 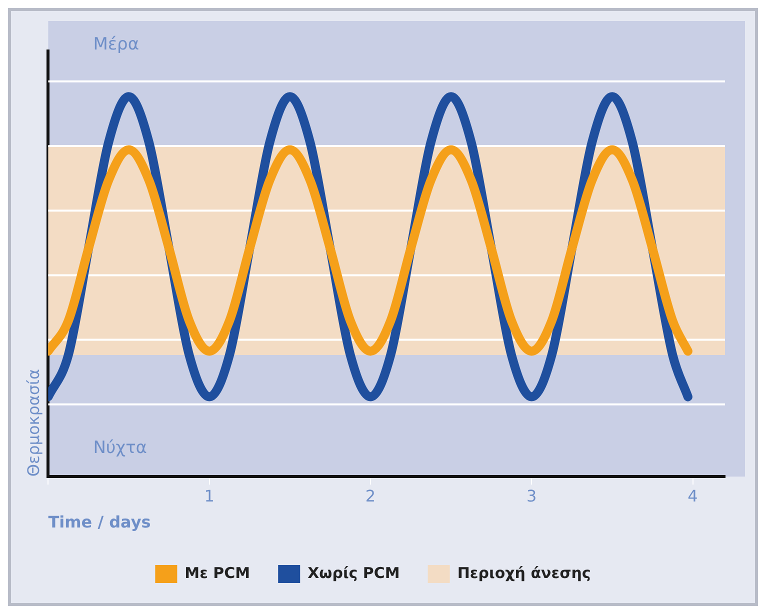 What do you see at coordinates (370, 496) in the screenshot?
I see `x-tick-label: 2` at bounding box center [370, 496].